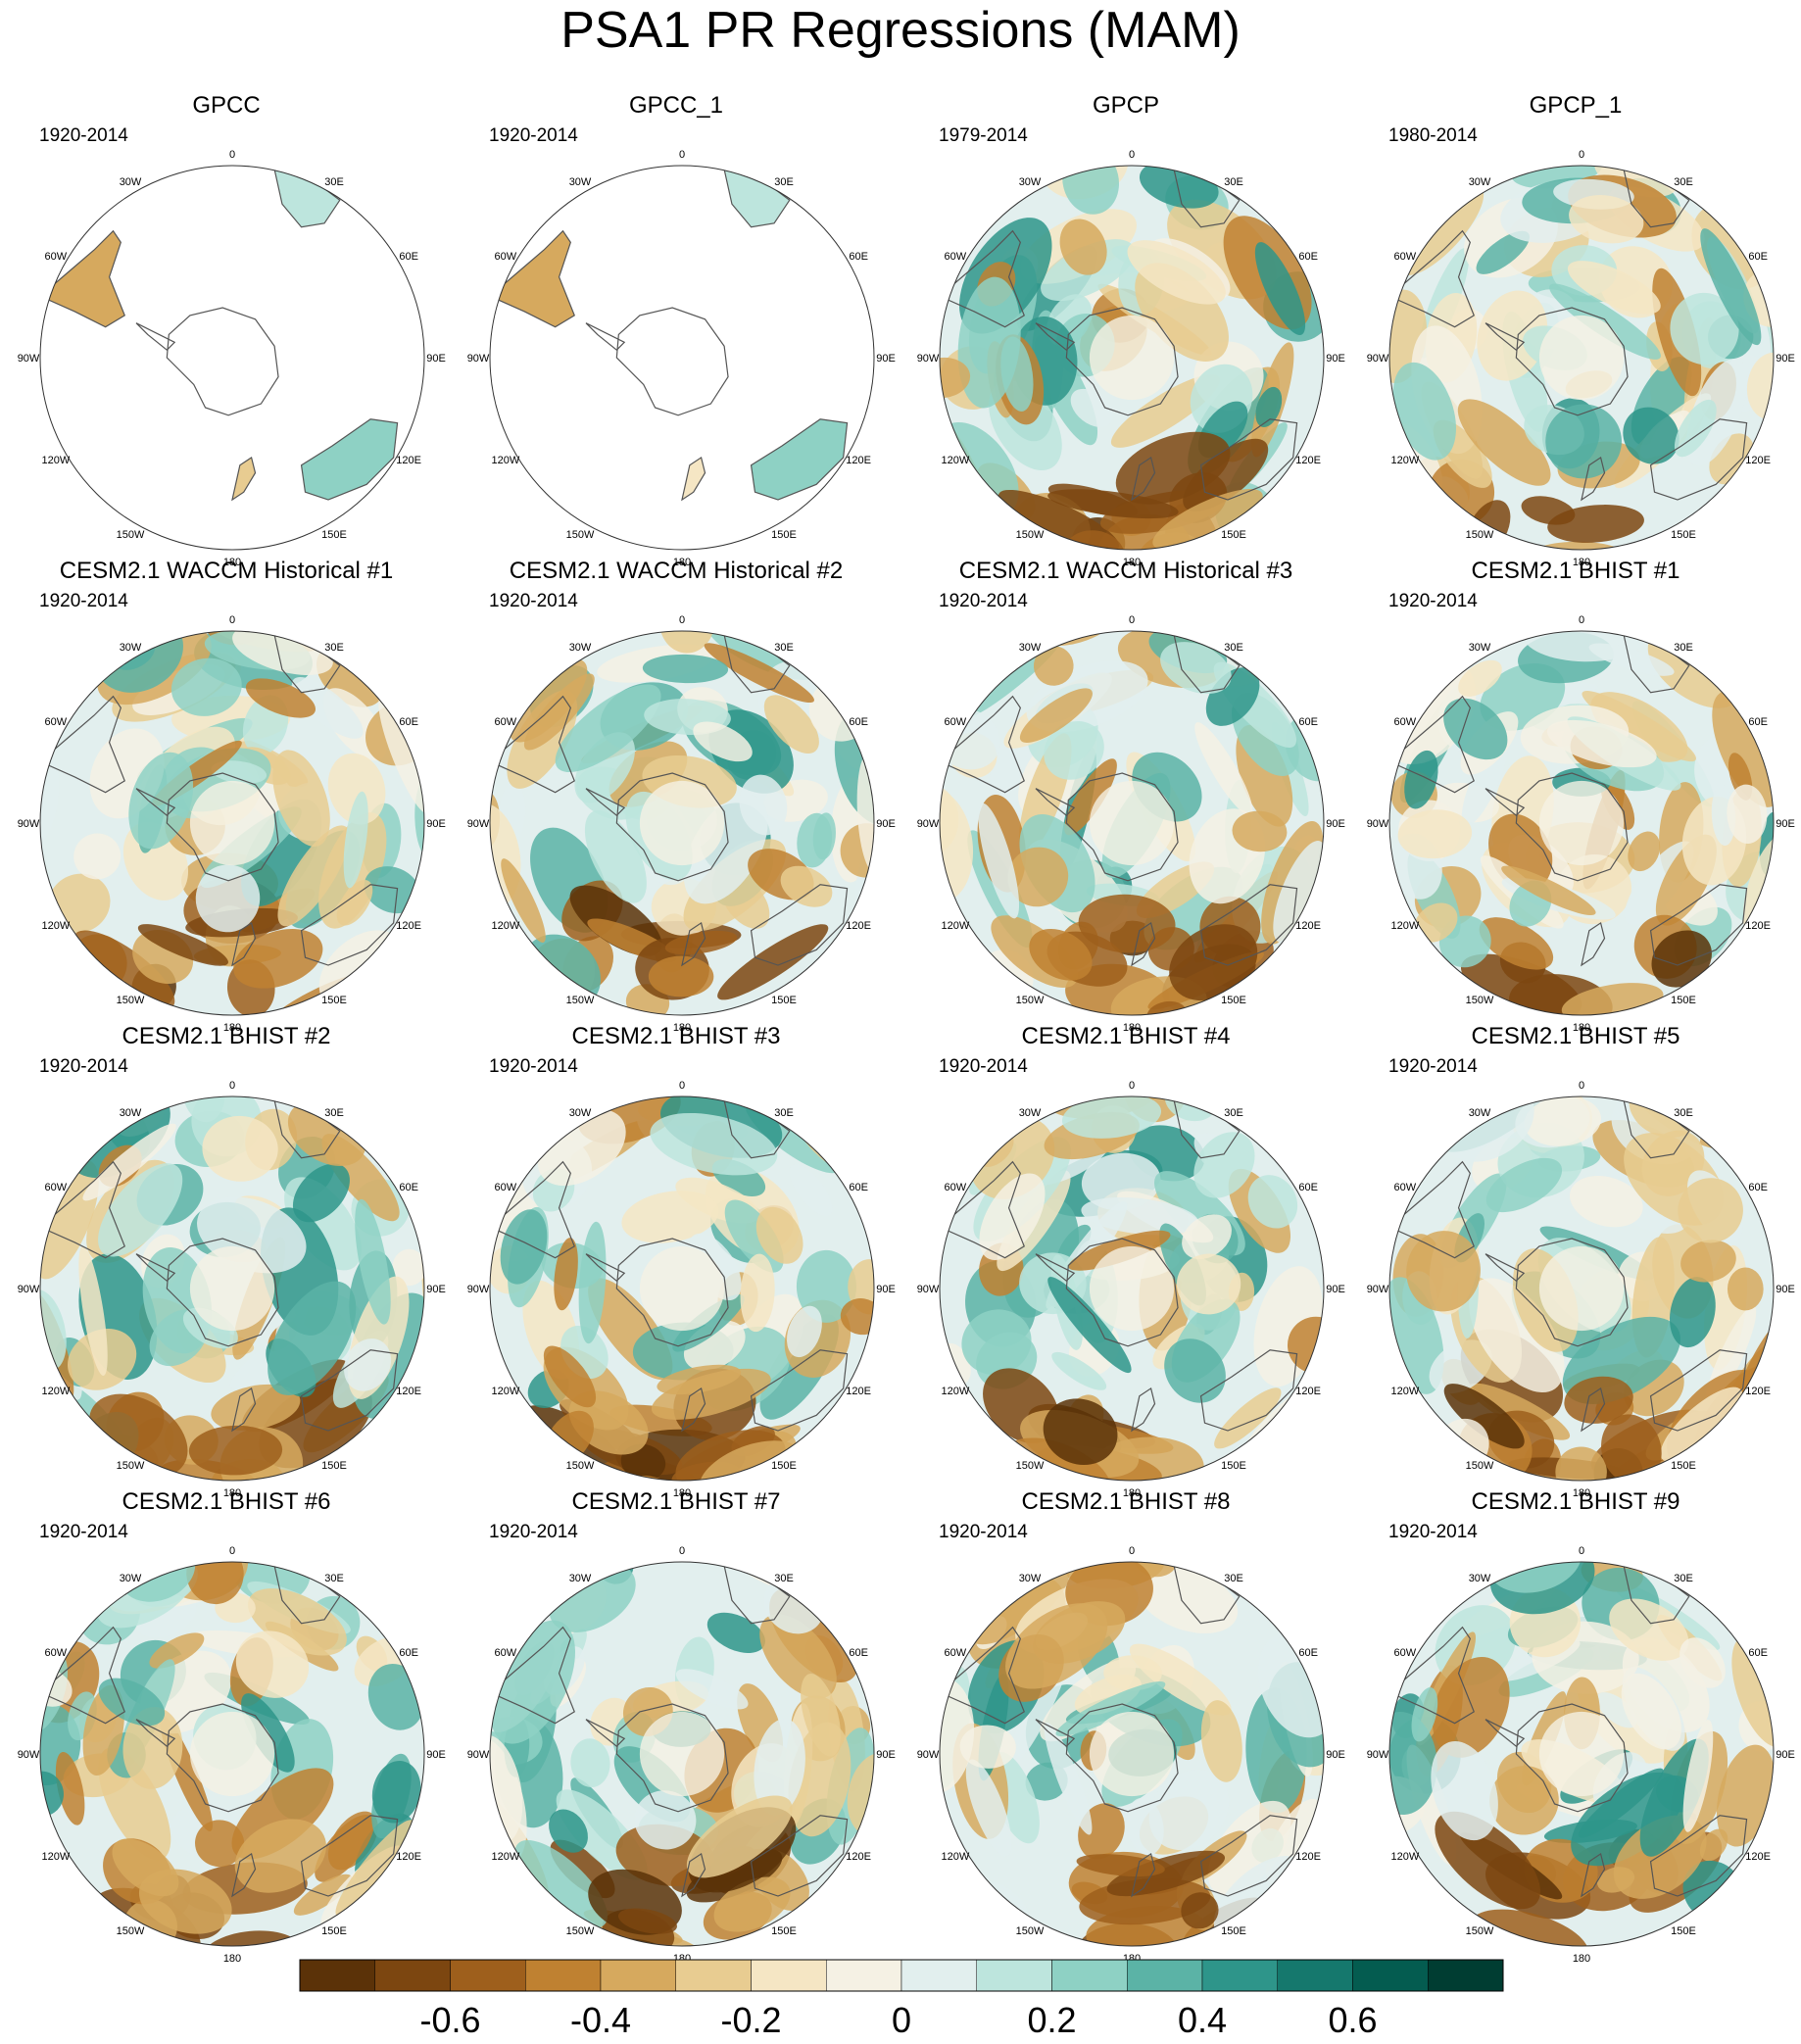 The width and height of the screenshot is (1801, 2044). Describe the element at coordinates (232, 1289) in the screenshot. I see `map-border` at that location.